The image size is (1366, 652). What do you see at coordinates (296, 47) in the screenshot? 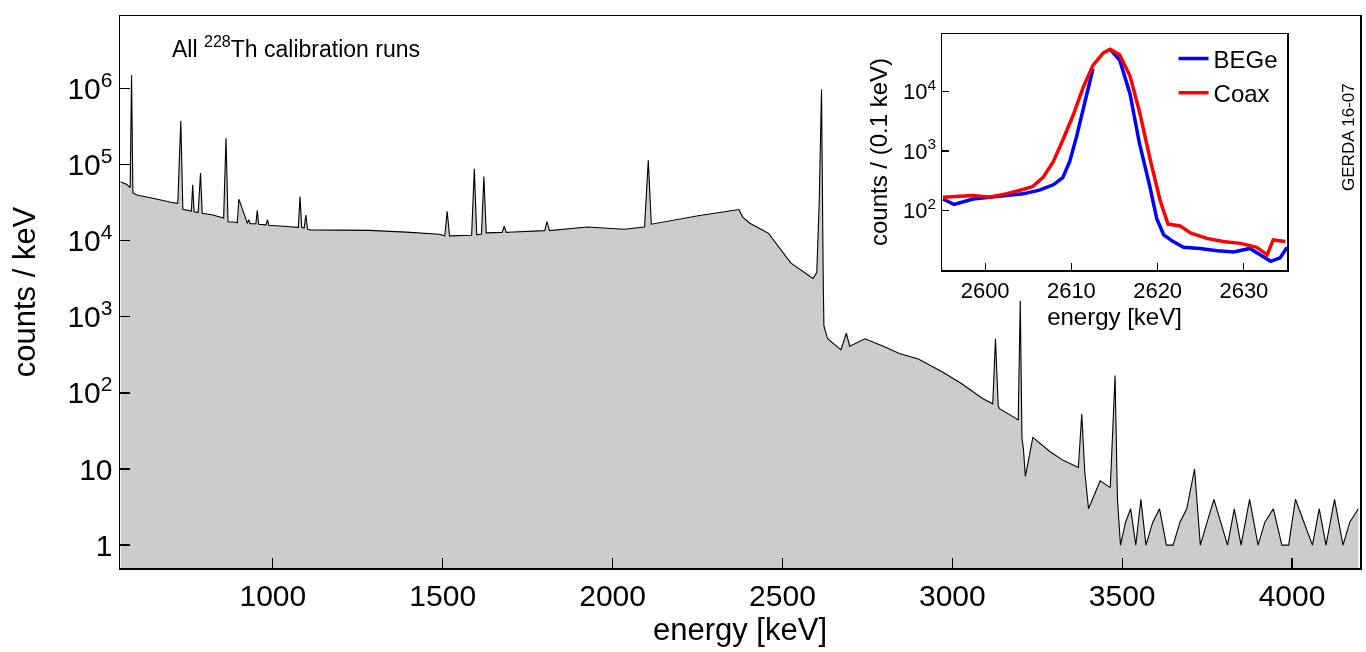
I see `annotation: All $^{228}$Th calibration runs` at bounding box center [296, 47].